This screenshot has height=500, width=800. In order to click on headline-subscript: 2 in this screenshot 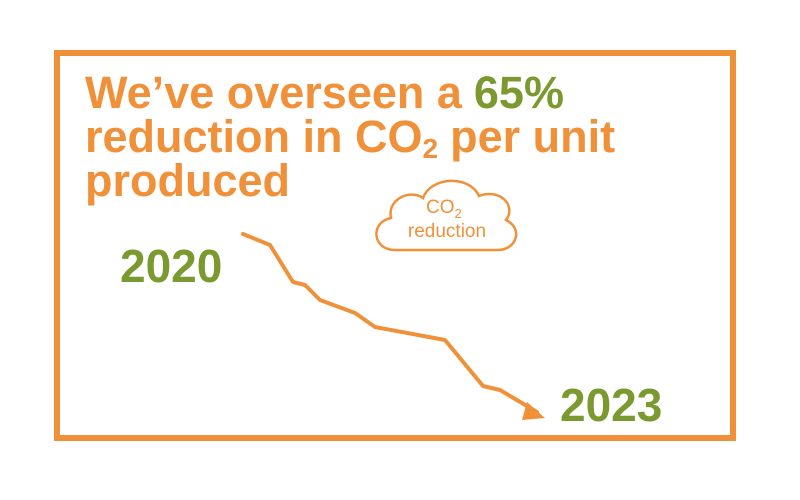, I will do `click(431, 148)`.